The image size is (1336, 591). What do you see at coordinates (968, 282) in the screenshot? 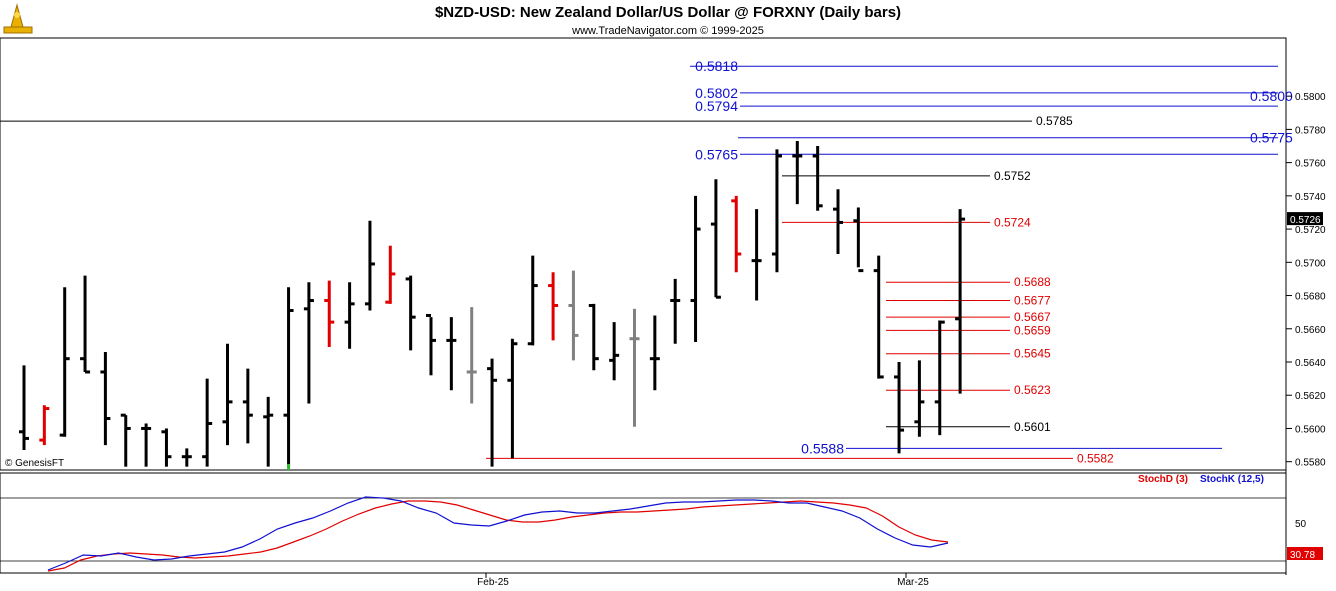
I see `reference-level-red: 0.5688` at bounding box center [968, 282].